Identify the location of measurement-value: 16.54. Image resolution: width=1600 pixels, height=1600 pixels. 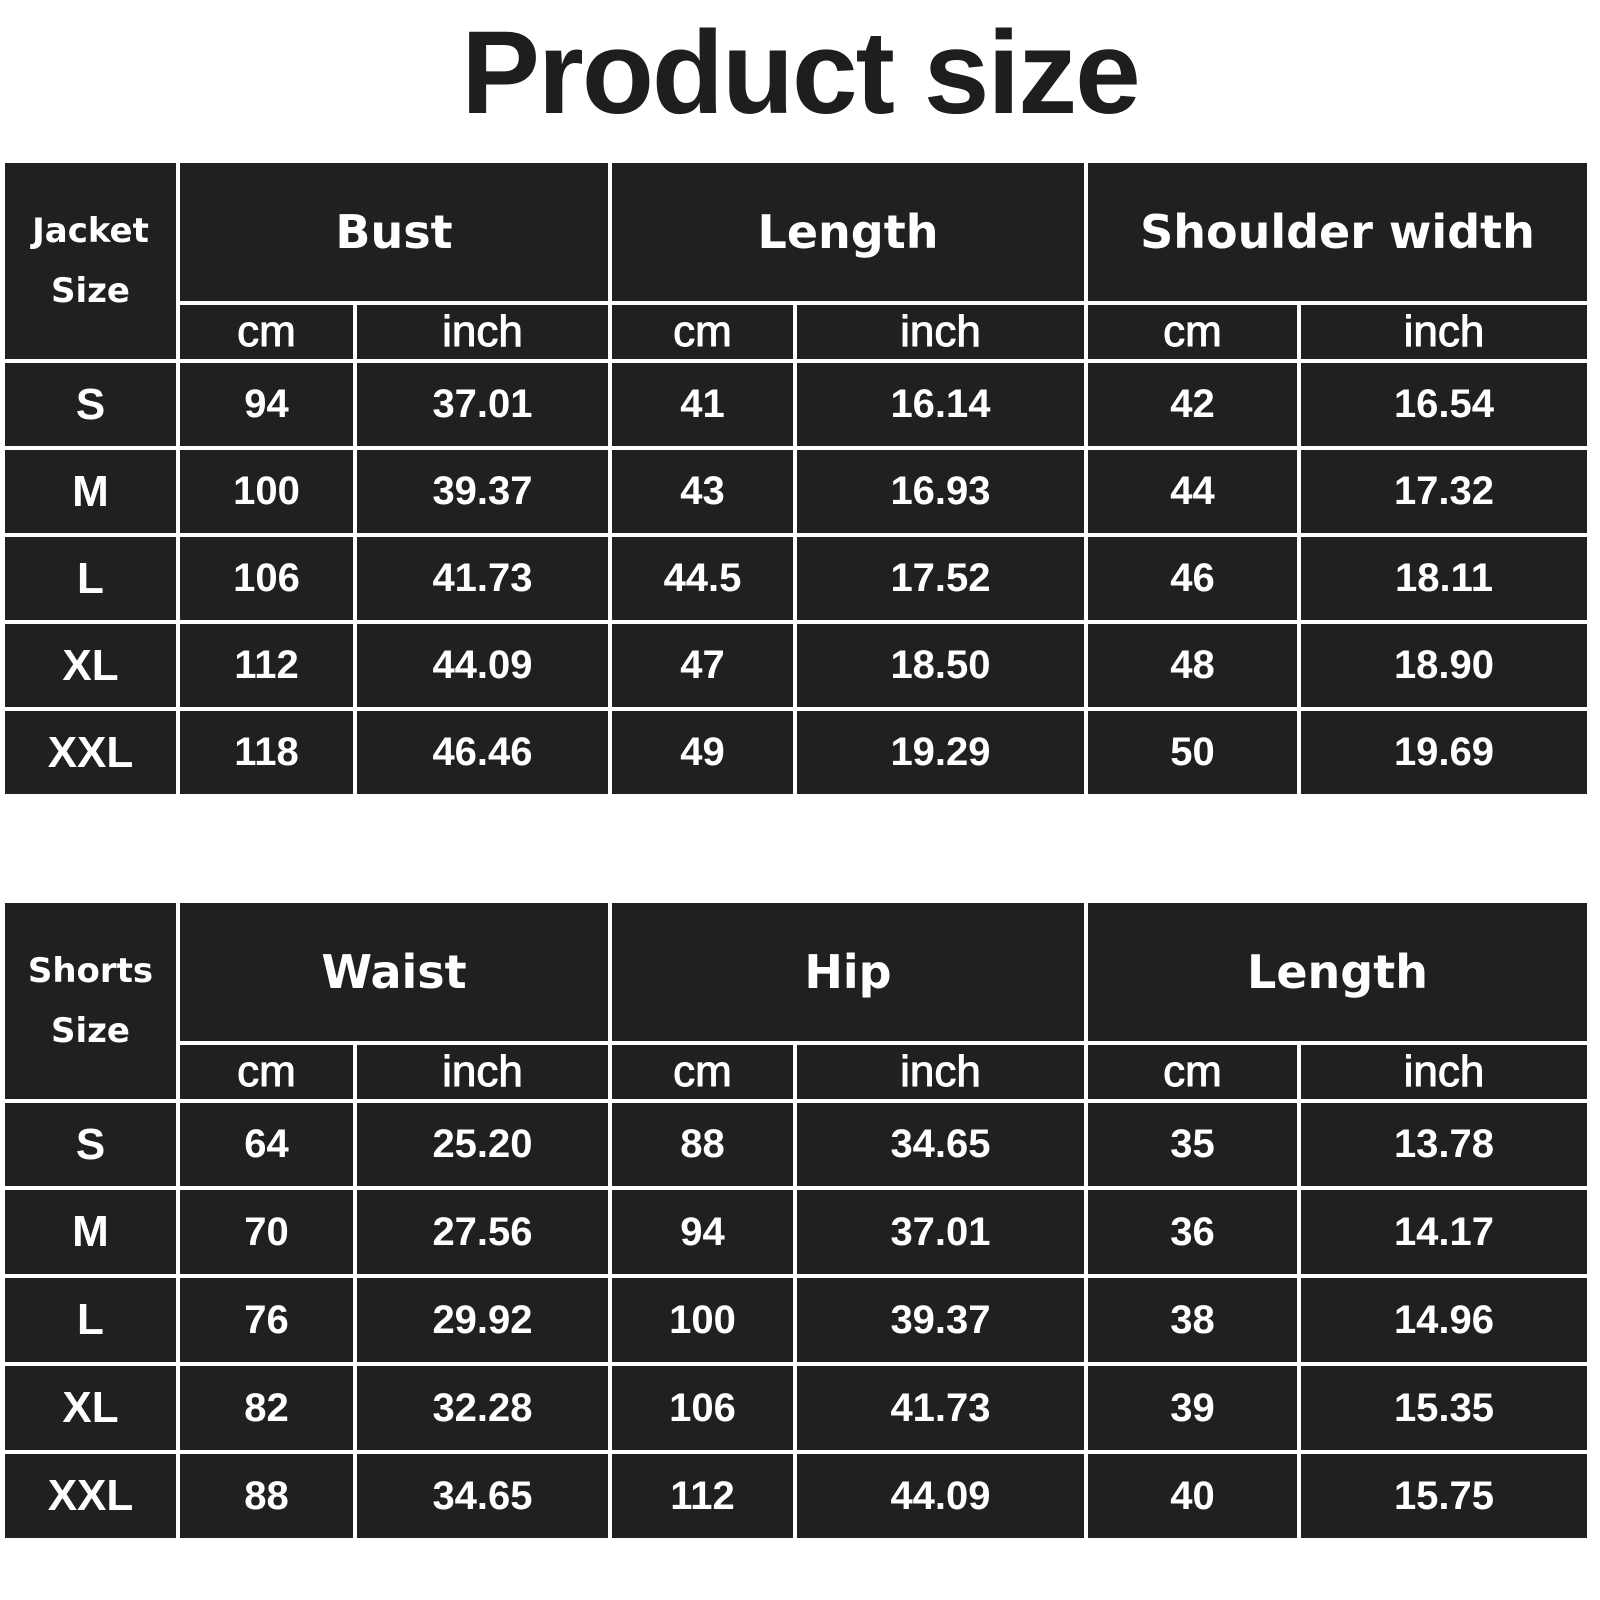
(1444, 404).